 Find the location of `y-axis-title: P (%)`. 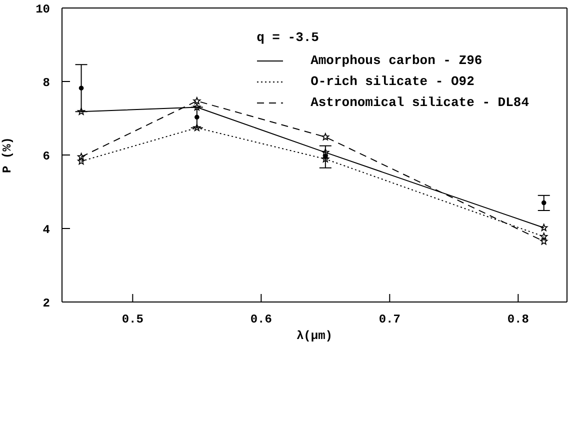

y-axis-title: P (%) is located at coordinates (7, 155).